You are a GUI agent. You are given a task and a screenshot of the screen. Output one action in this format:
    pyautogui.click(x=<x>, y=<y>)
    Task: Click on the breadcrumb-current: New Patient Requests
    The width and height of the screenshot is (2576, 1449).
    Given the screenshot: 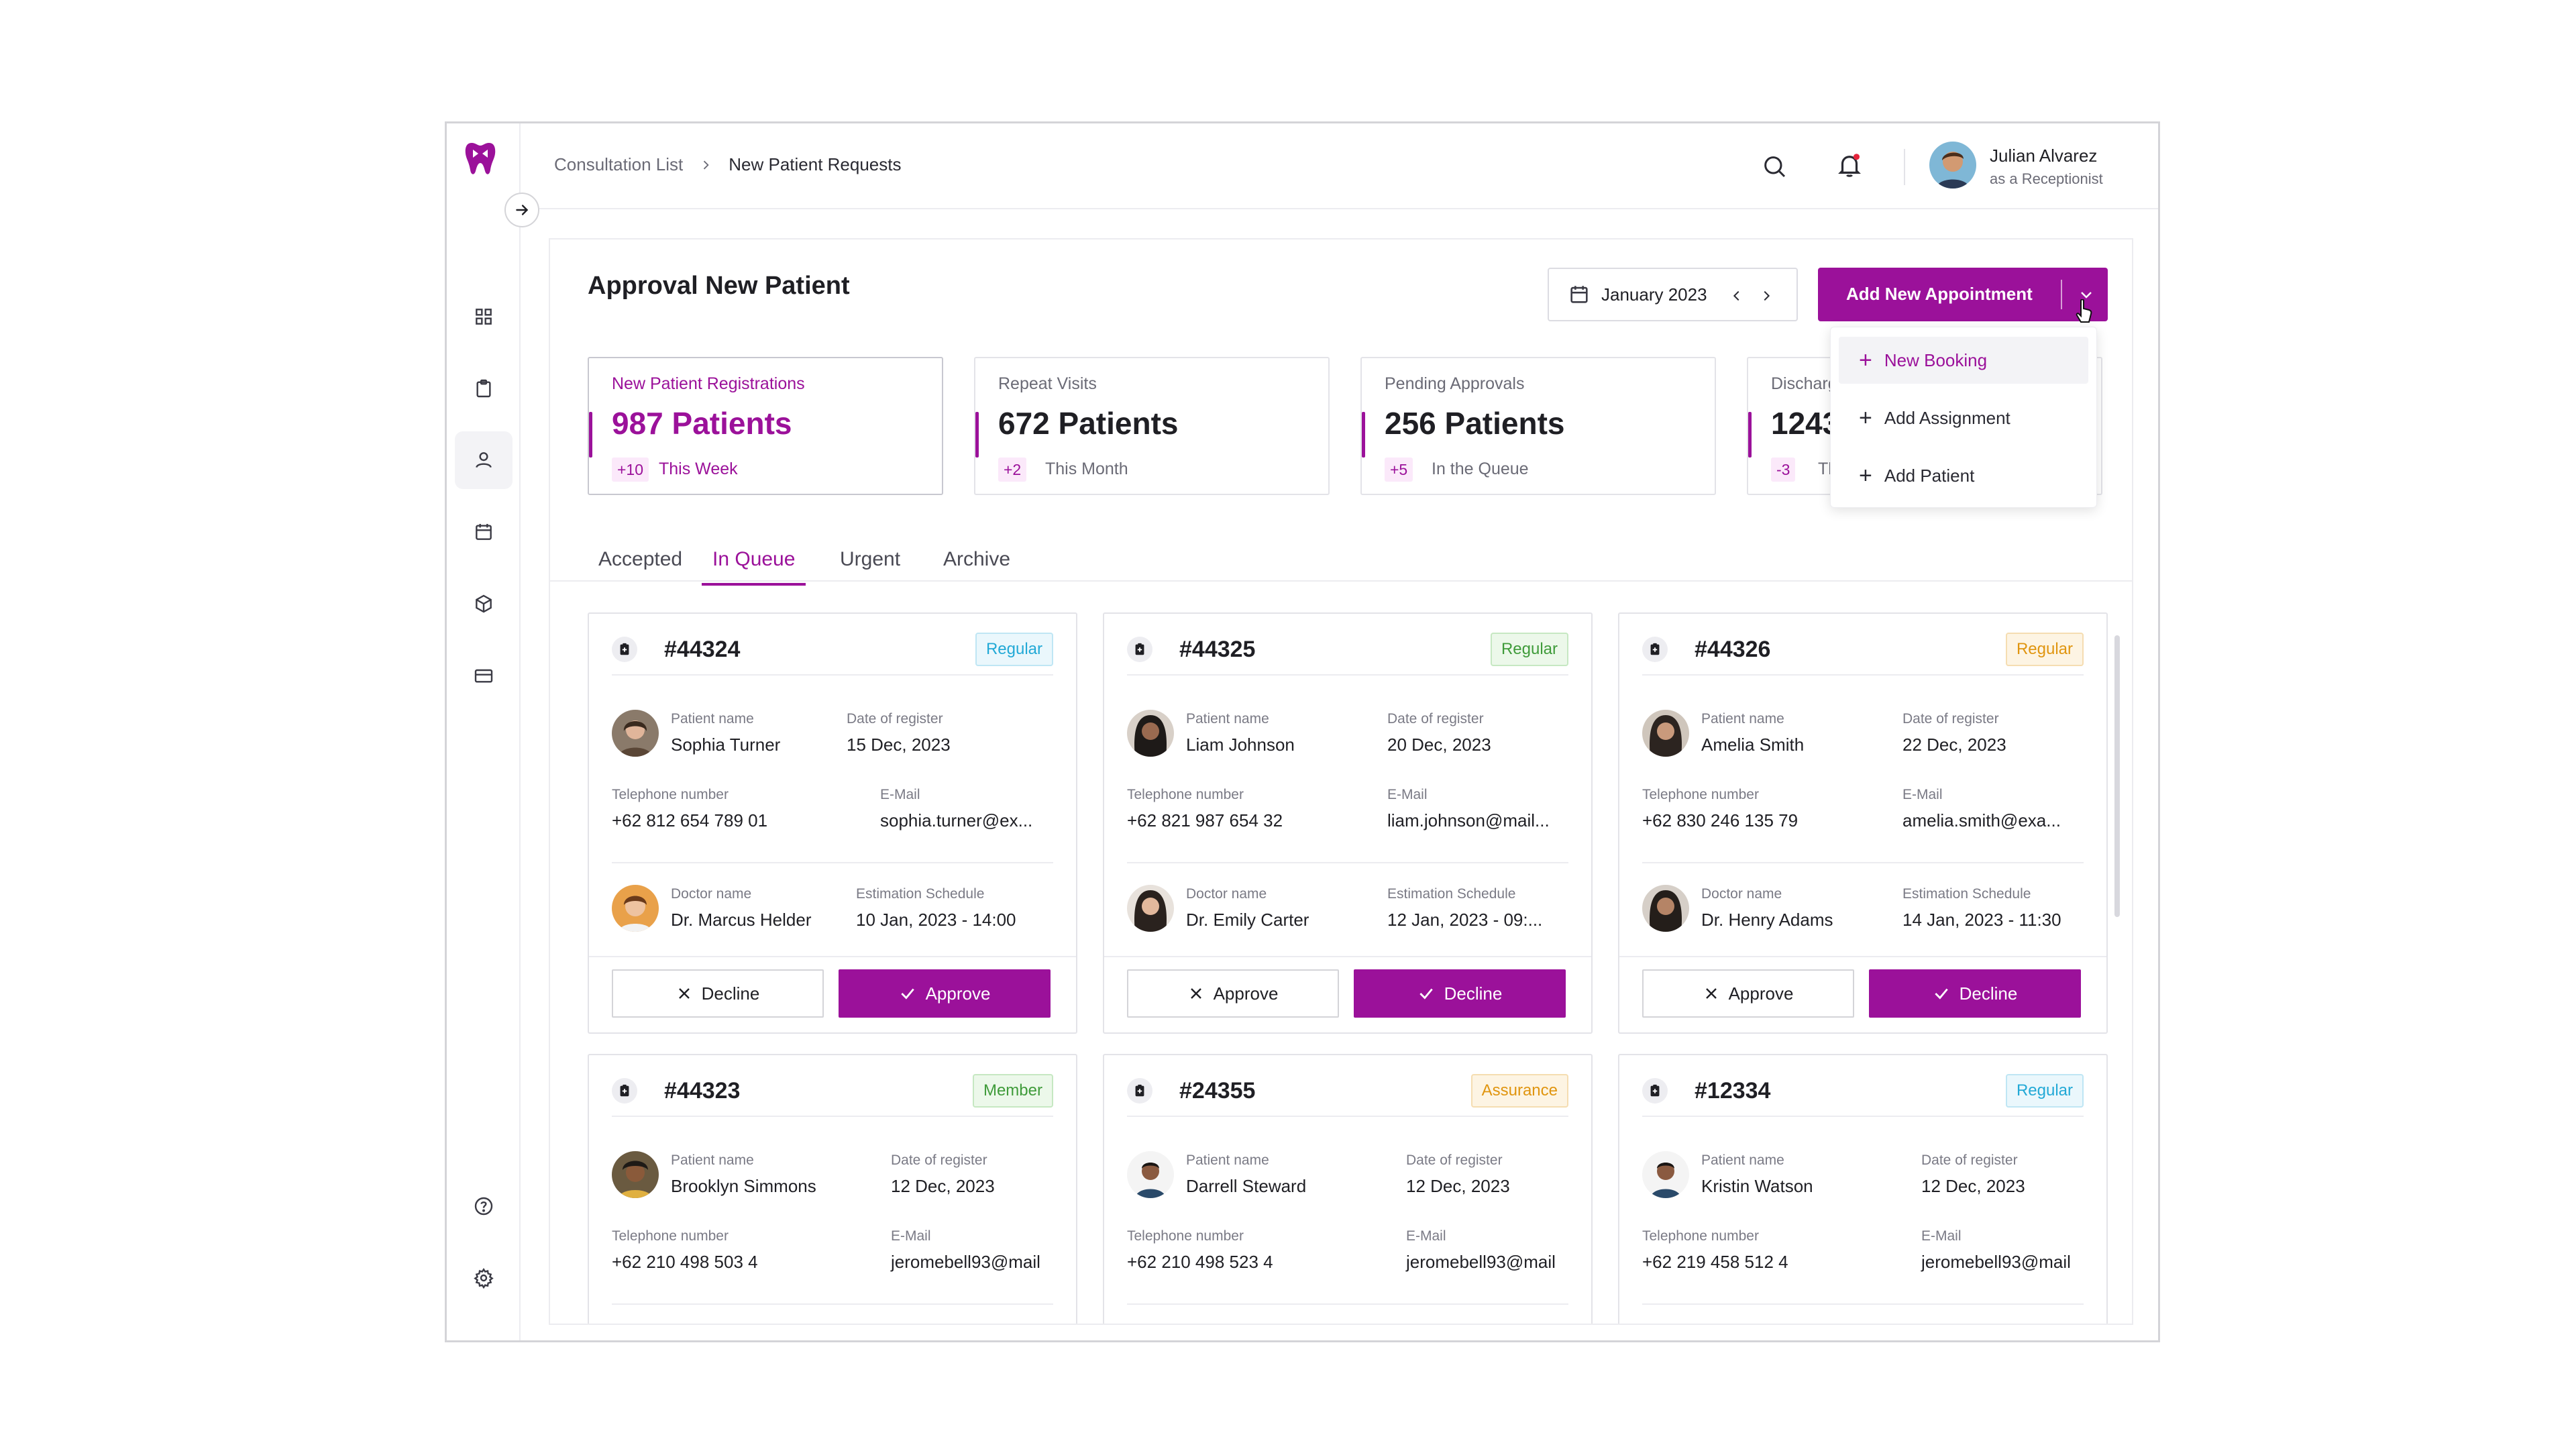 What is the action you would take?
    pyautogui.click(x=815, y=164)
    